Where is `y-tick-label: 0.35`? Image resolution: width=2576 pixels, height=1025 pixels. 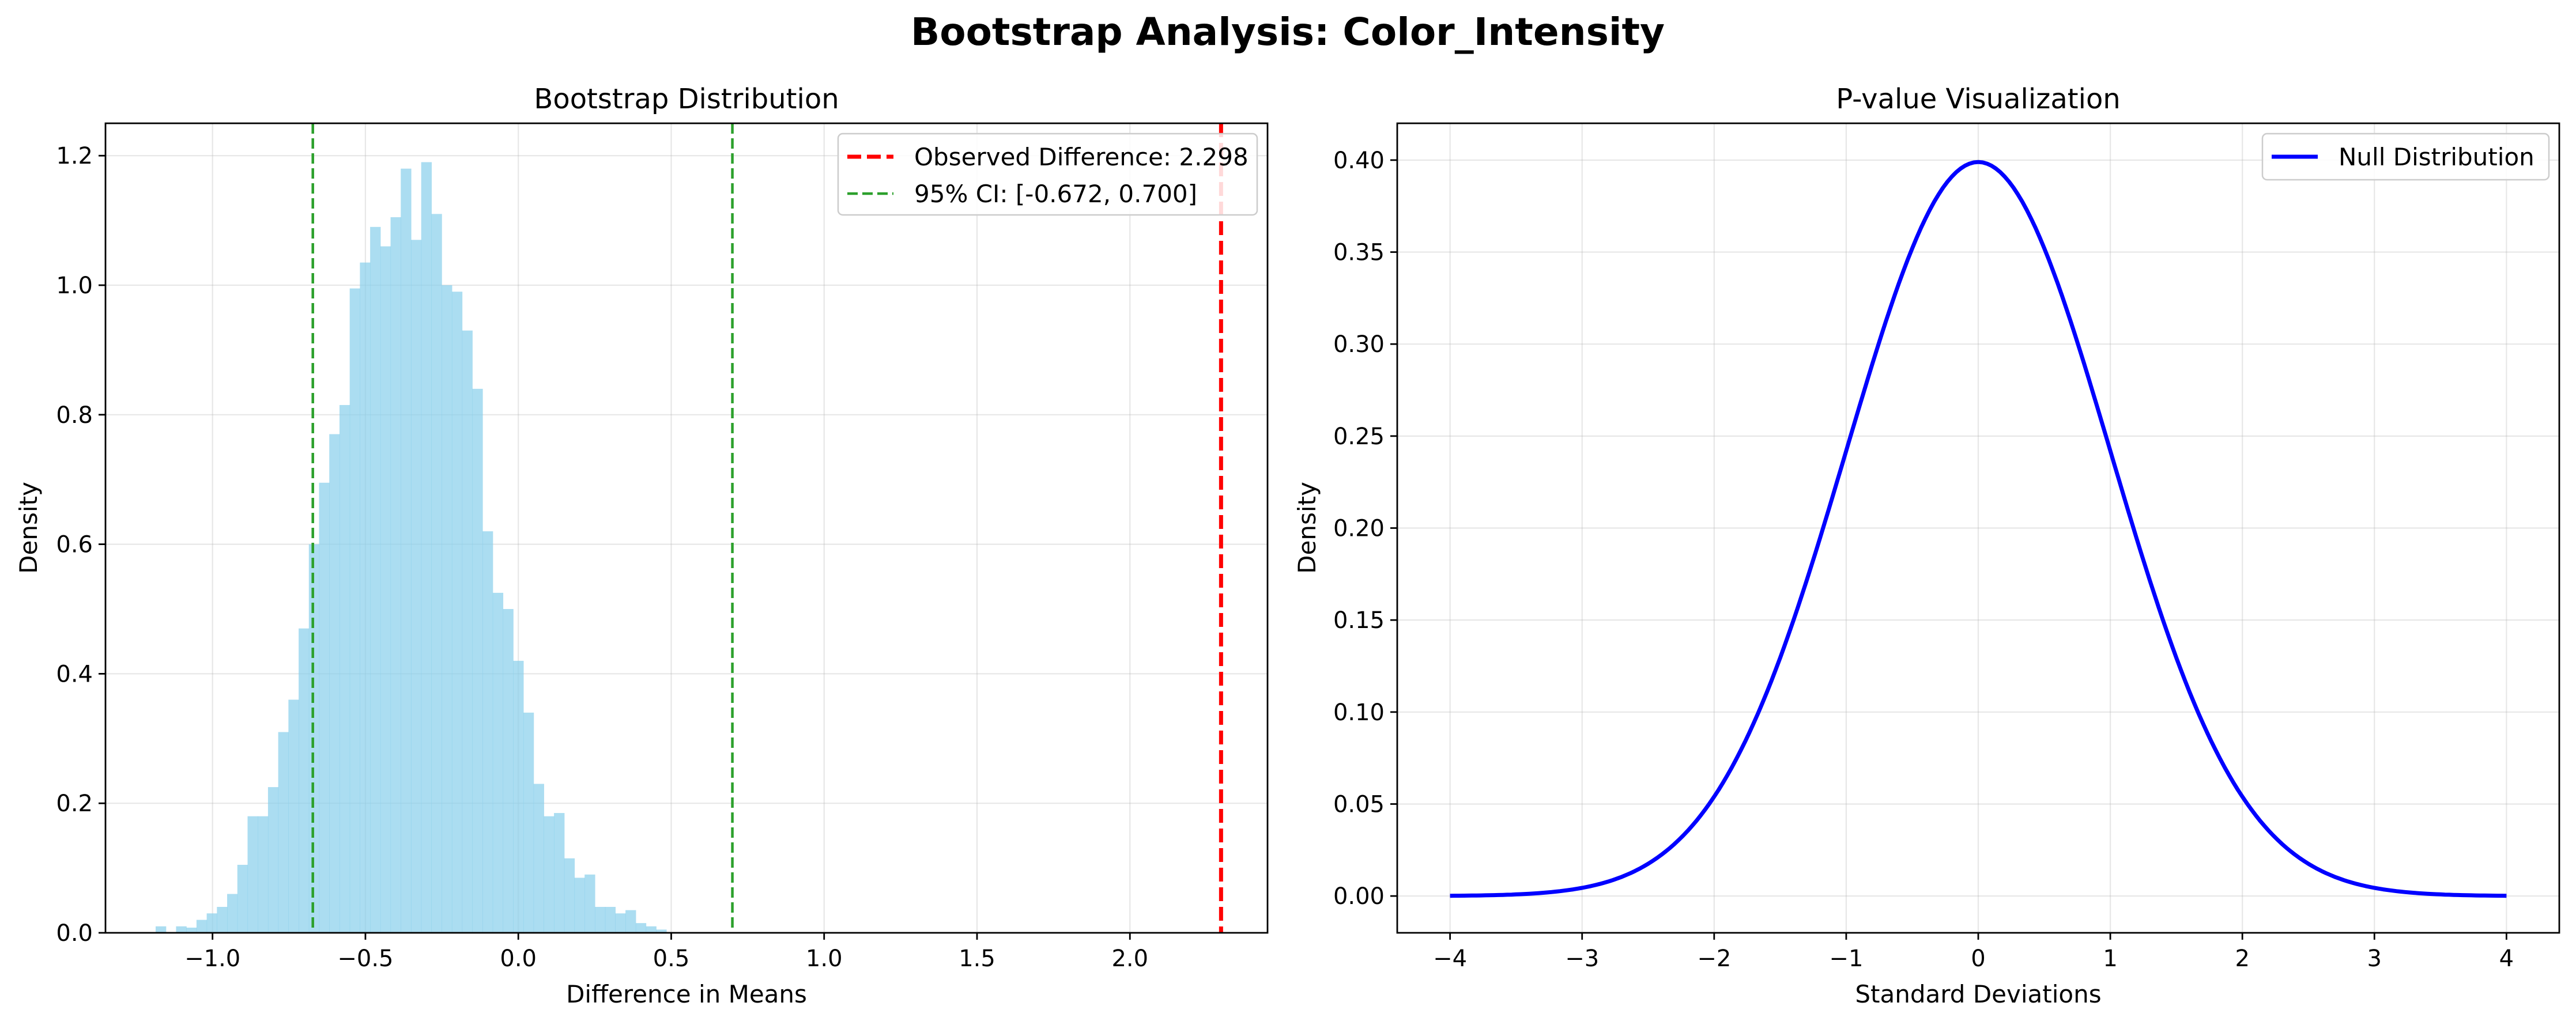
y-tick-label: 0.35 is located at coordinates (1359, 253).